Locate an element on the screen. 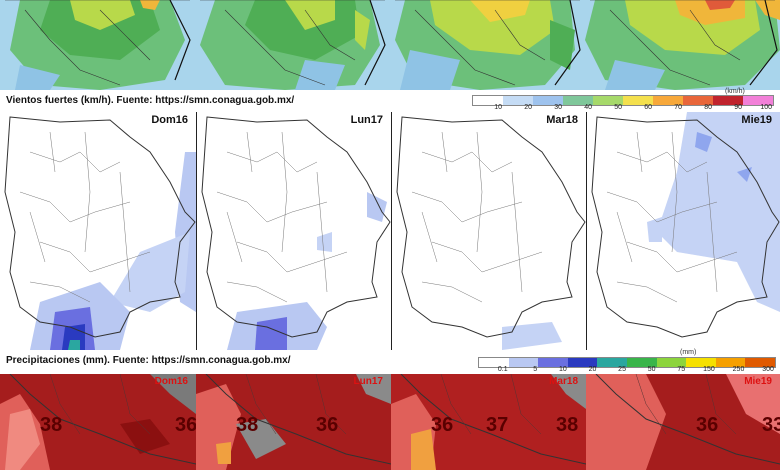 This screenshot has height=470, width=780. temp-day-label-4: Mie19 is located at coordinates (758, 381).